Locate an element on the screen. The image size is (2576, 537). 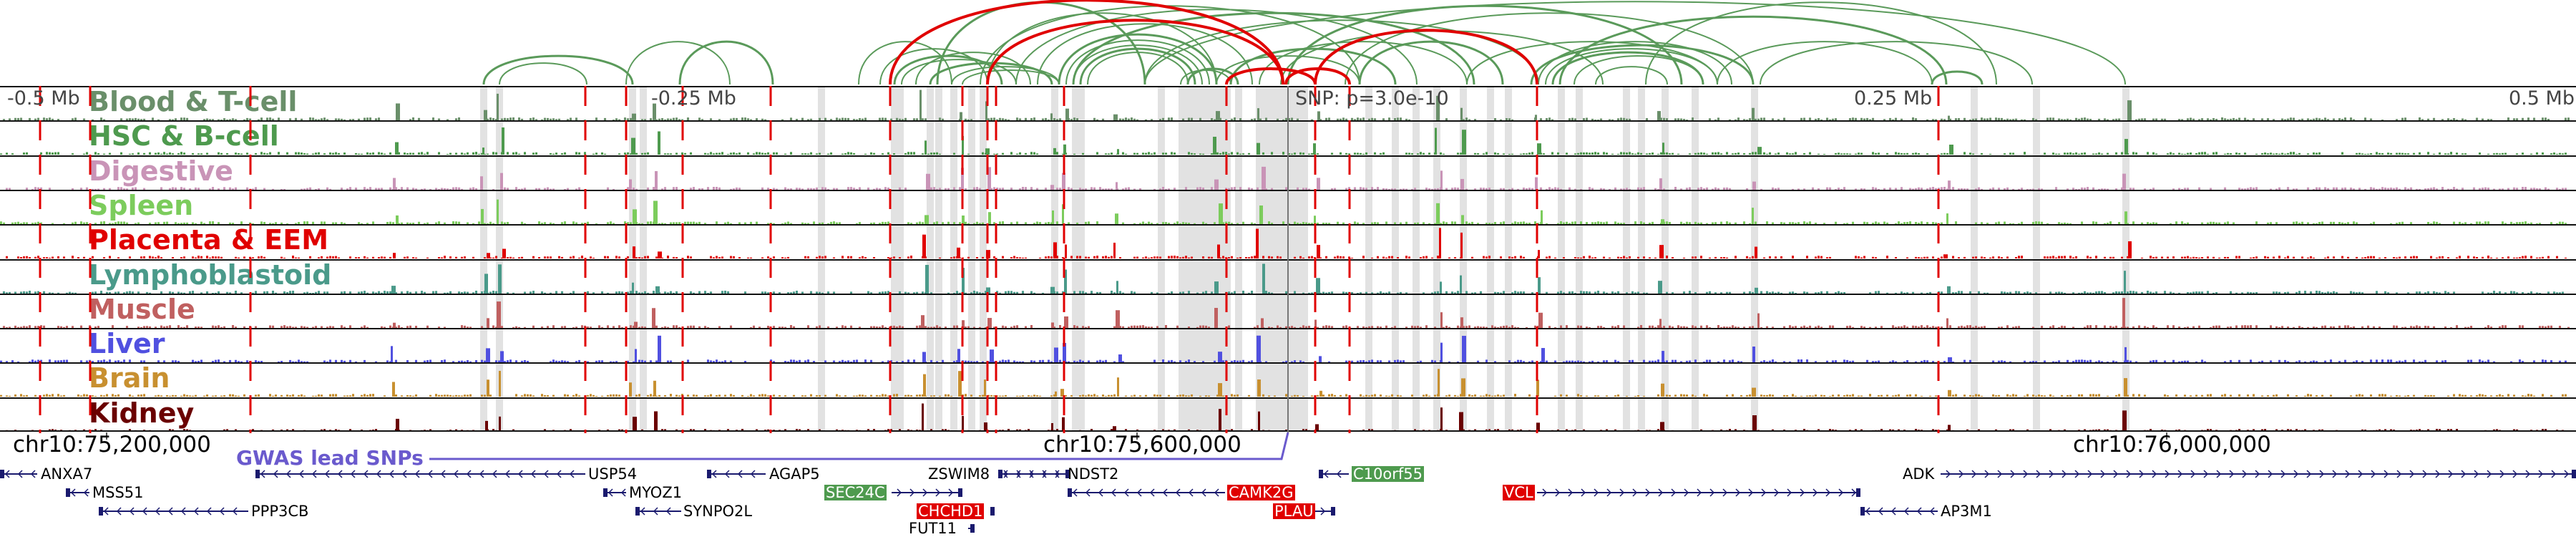
track-label: Blood & T-cell is located at coordinates (193, 101).